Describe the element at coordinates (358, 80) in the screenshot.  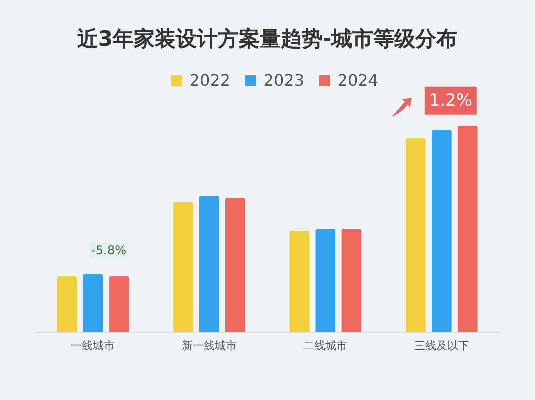
I see `legend-label: 2024` at that location.